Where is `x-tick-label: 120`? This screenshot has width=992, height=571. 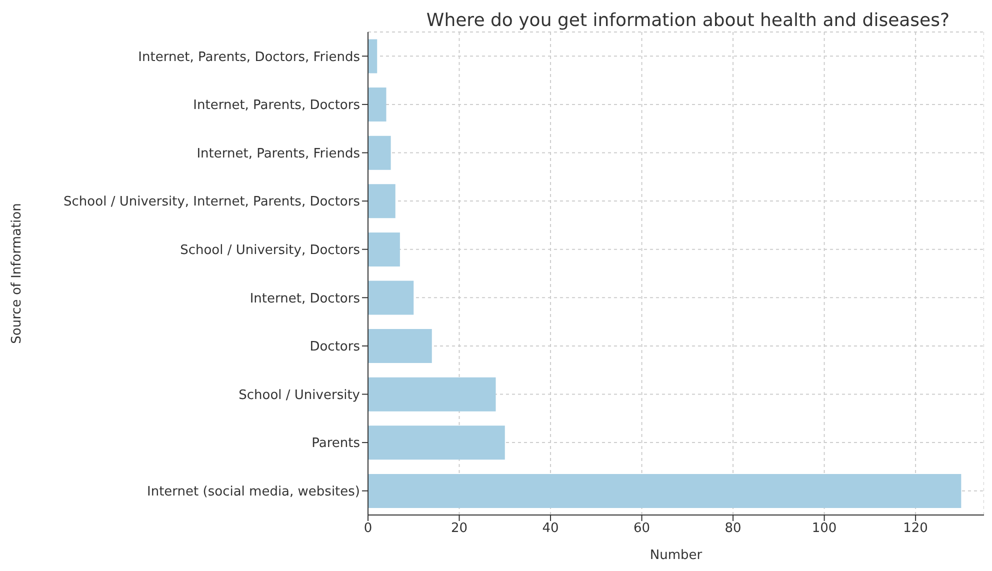
x-tick-label: 120 is located at coordinates (915, 528).